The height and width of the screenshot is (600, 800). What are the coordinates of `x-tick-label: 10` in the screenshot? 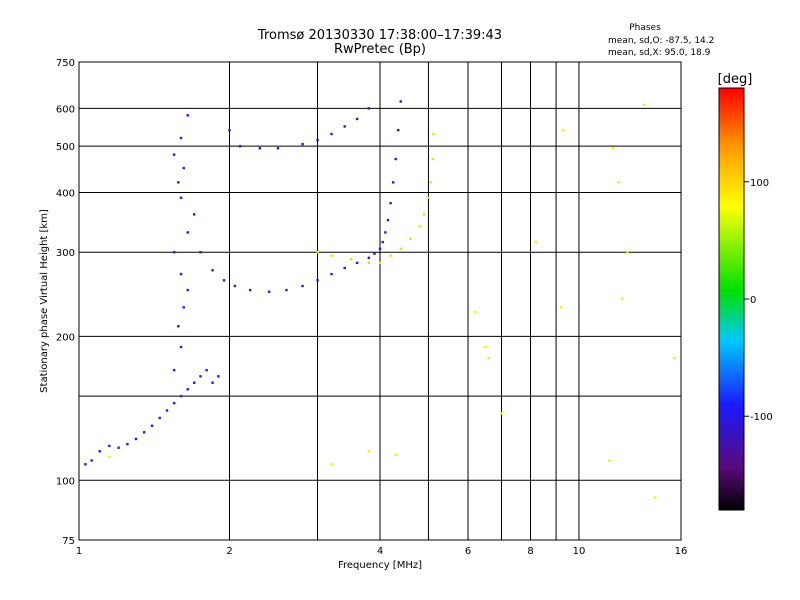 It's located at (579, 551).